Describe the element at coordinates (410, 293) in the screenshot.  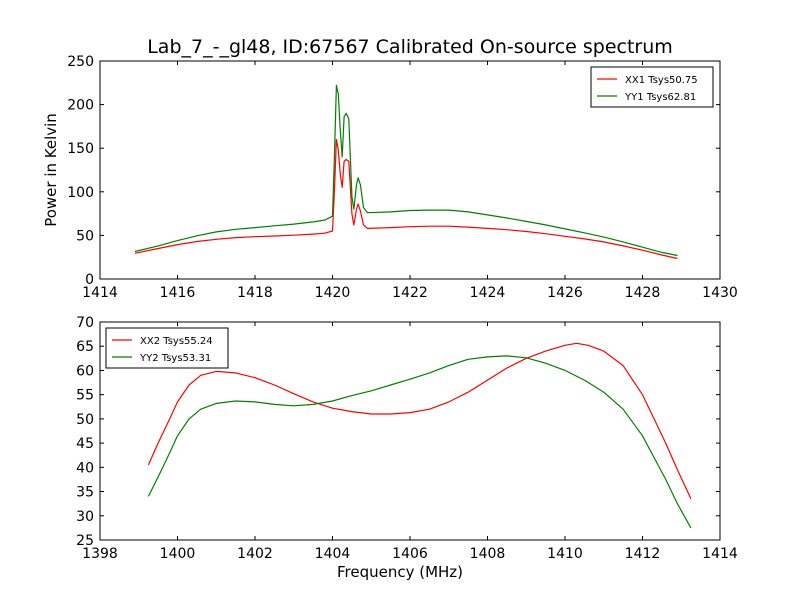
I see `x-tick-label: 1422` at that location.